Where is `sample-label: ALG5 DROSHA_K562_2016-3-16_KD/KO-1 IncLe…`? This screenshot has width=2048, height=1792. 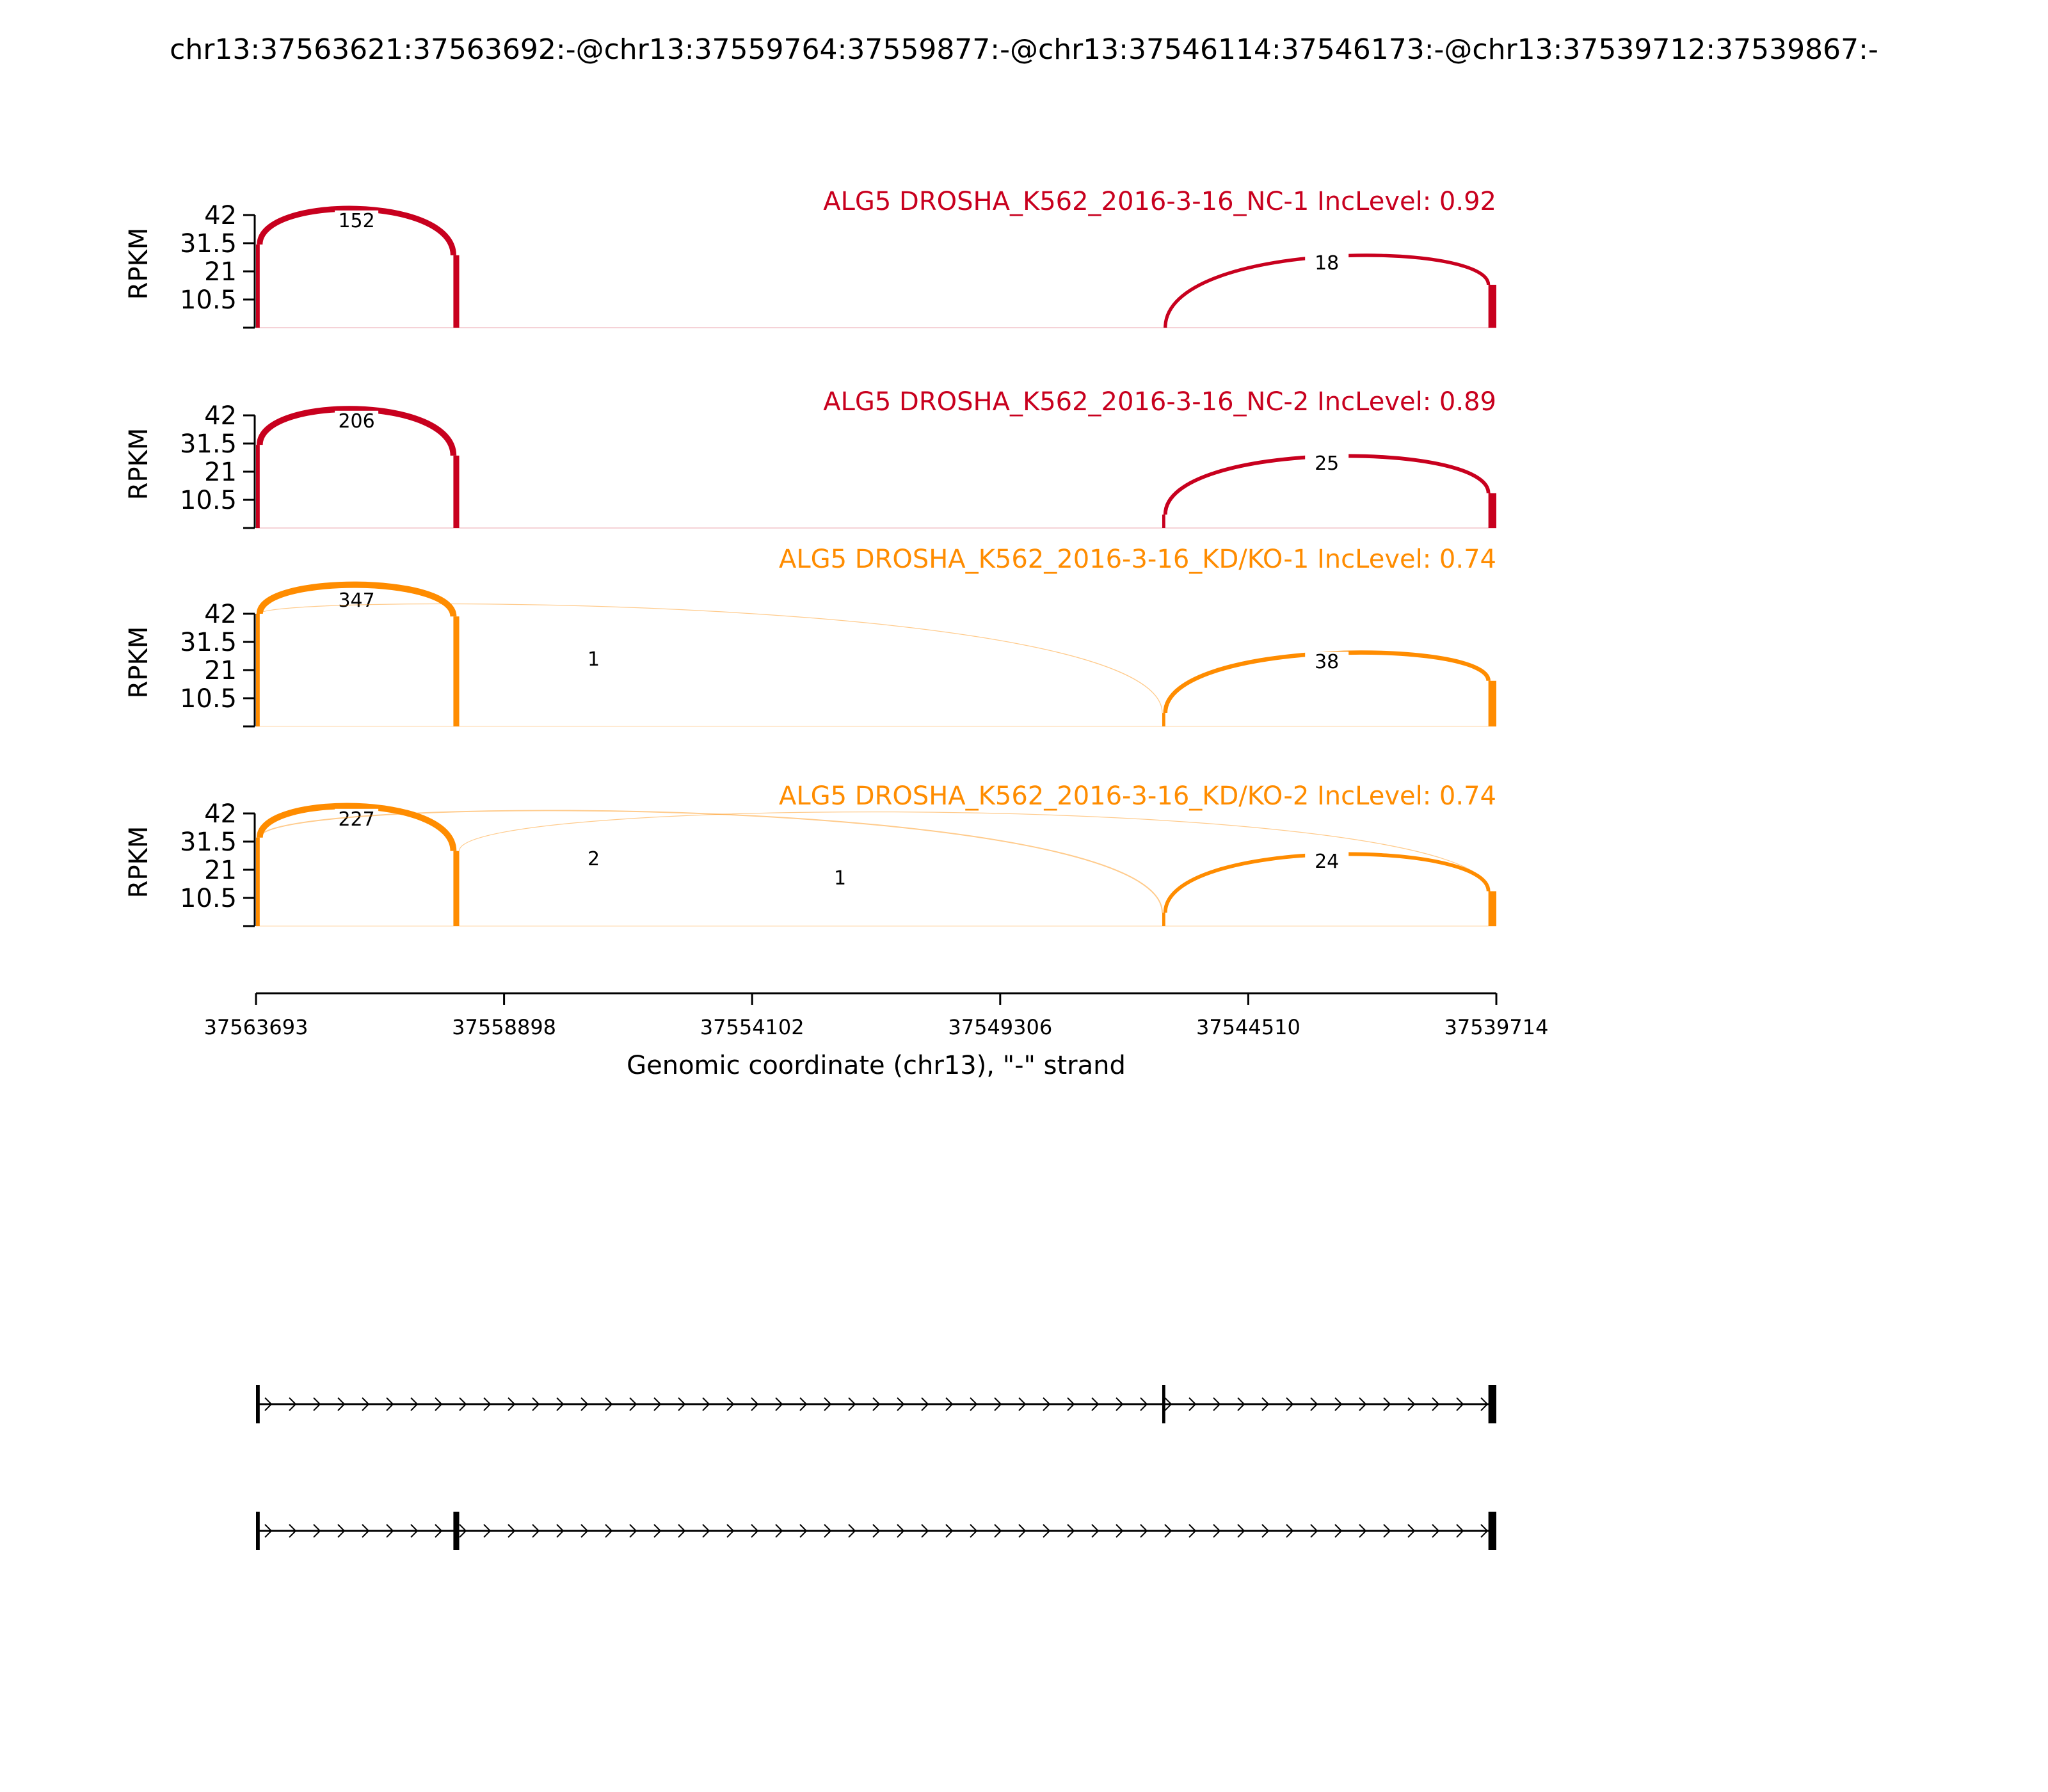 sample-label: ALG5 DROSHA_K562_2016-3-16_KD/KO-1 IncLe… is located at coordinates (1137, 559).